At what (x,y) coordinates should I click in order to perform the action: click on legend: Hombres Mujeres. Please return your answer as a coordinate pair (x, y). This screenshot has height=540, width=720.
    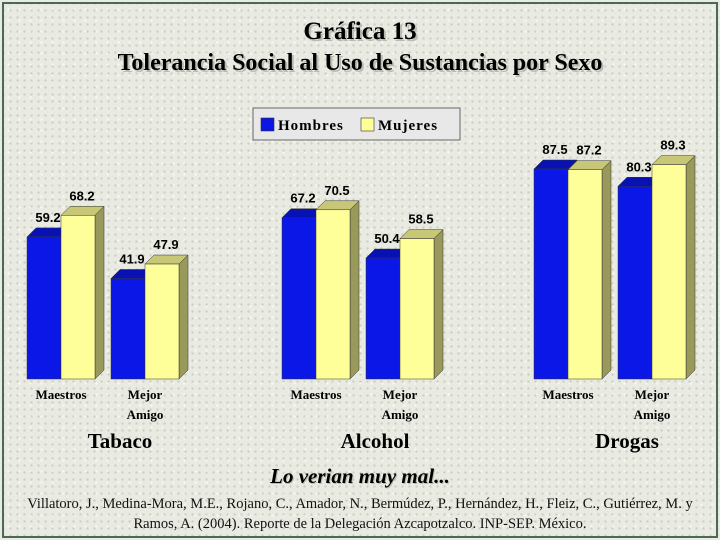
    Looking at the image, I should click on (356, 124).